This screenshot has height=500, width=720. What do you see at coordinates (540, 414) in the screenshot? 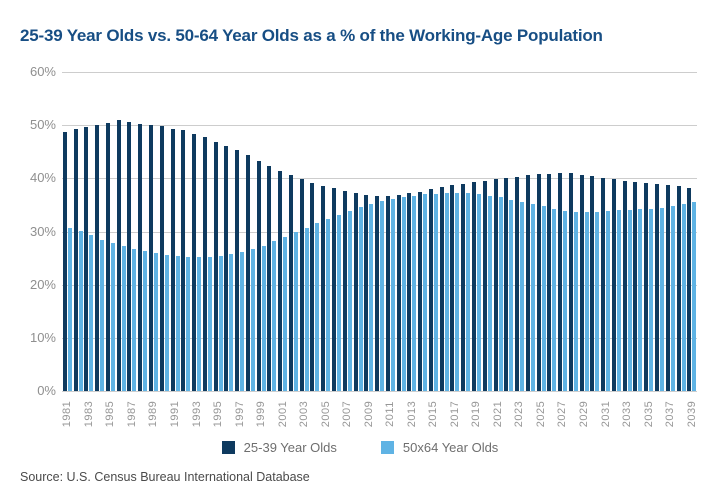
I see `x-axis-tick-label: 2025` at bounding box center [540, 414].